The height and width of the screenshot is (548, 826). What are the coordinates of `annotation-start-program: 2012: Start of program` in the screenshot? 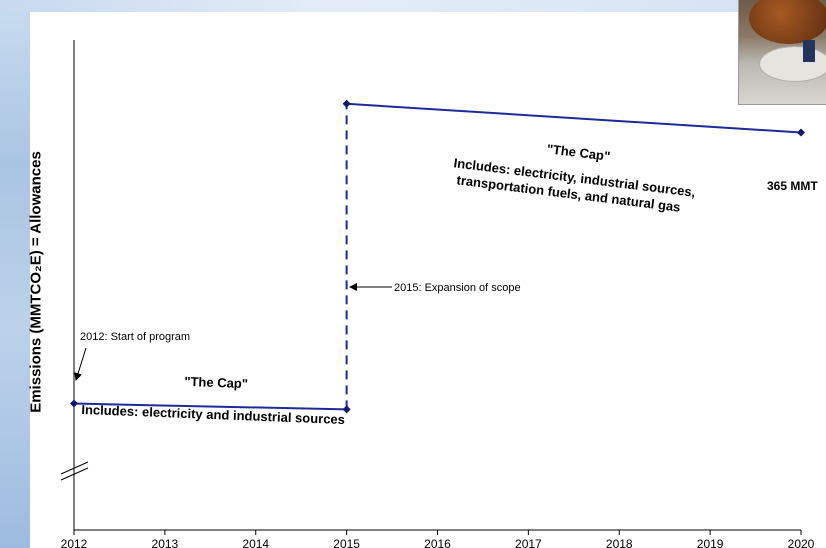 It's located at (132, 356).